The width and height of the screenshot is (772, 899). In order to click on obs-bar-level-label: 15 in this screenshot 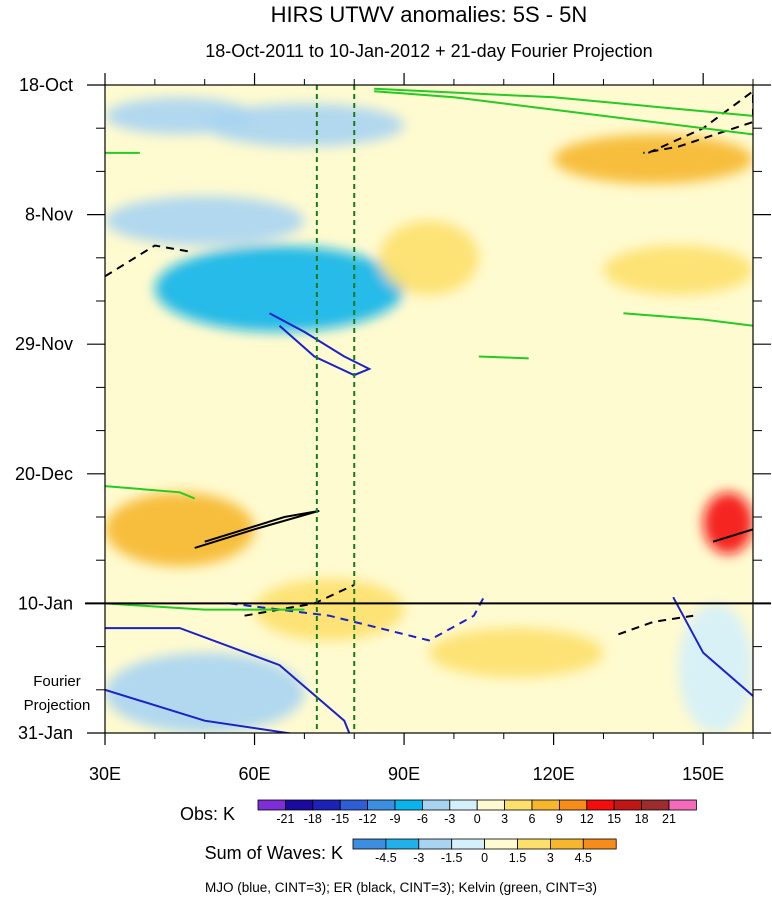, I will do `click(614, 819)`.